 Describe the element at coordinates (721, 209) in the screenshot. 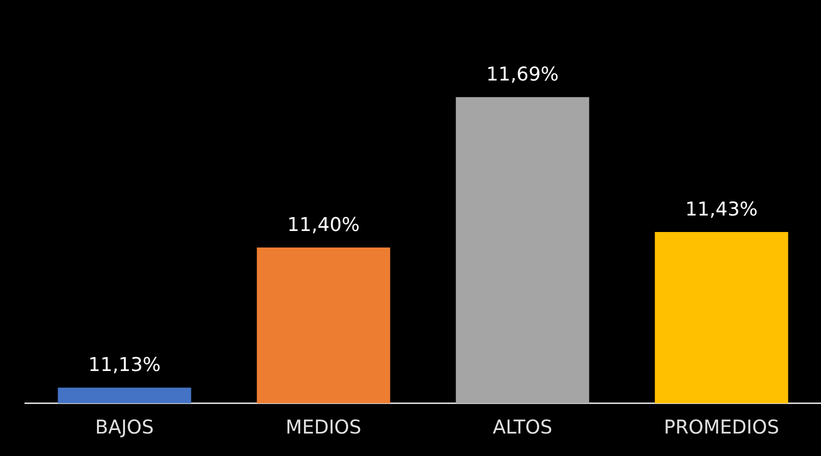

I see `data-label: 11,43%` at that location.